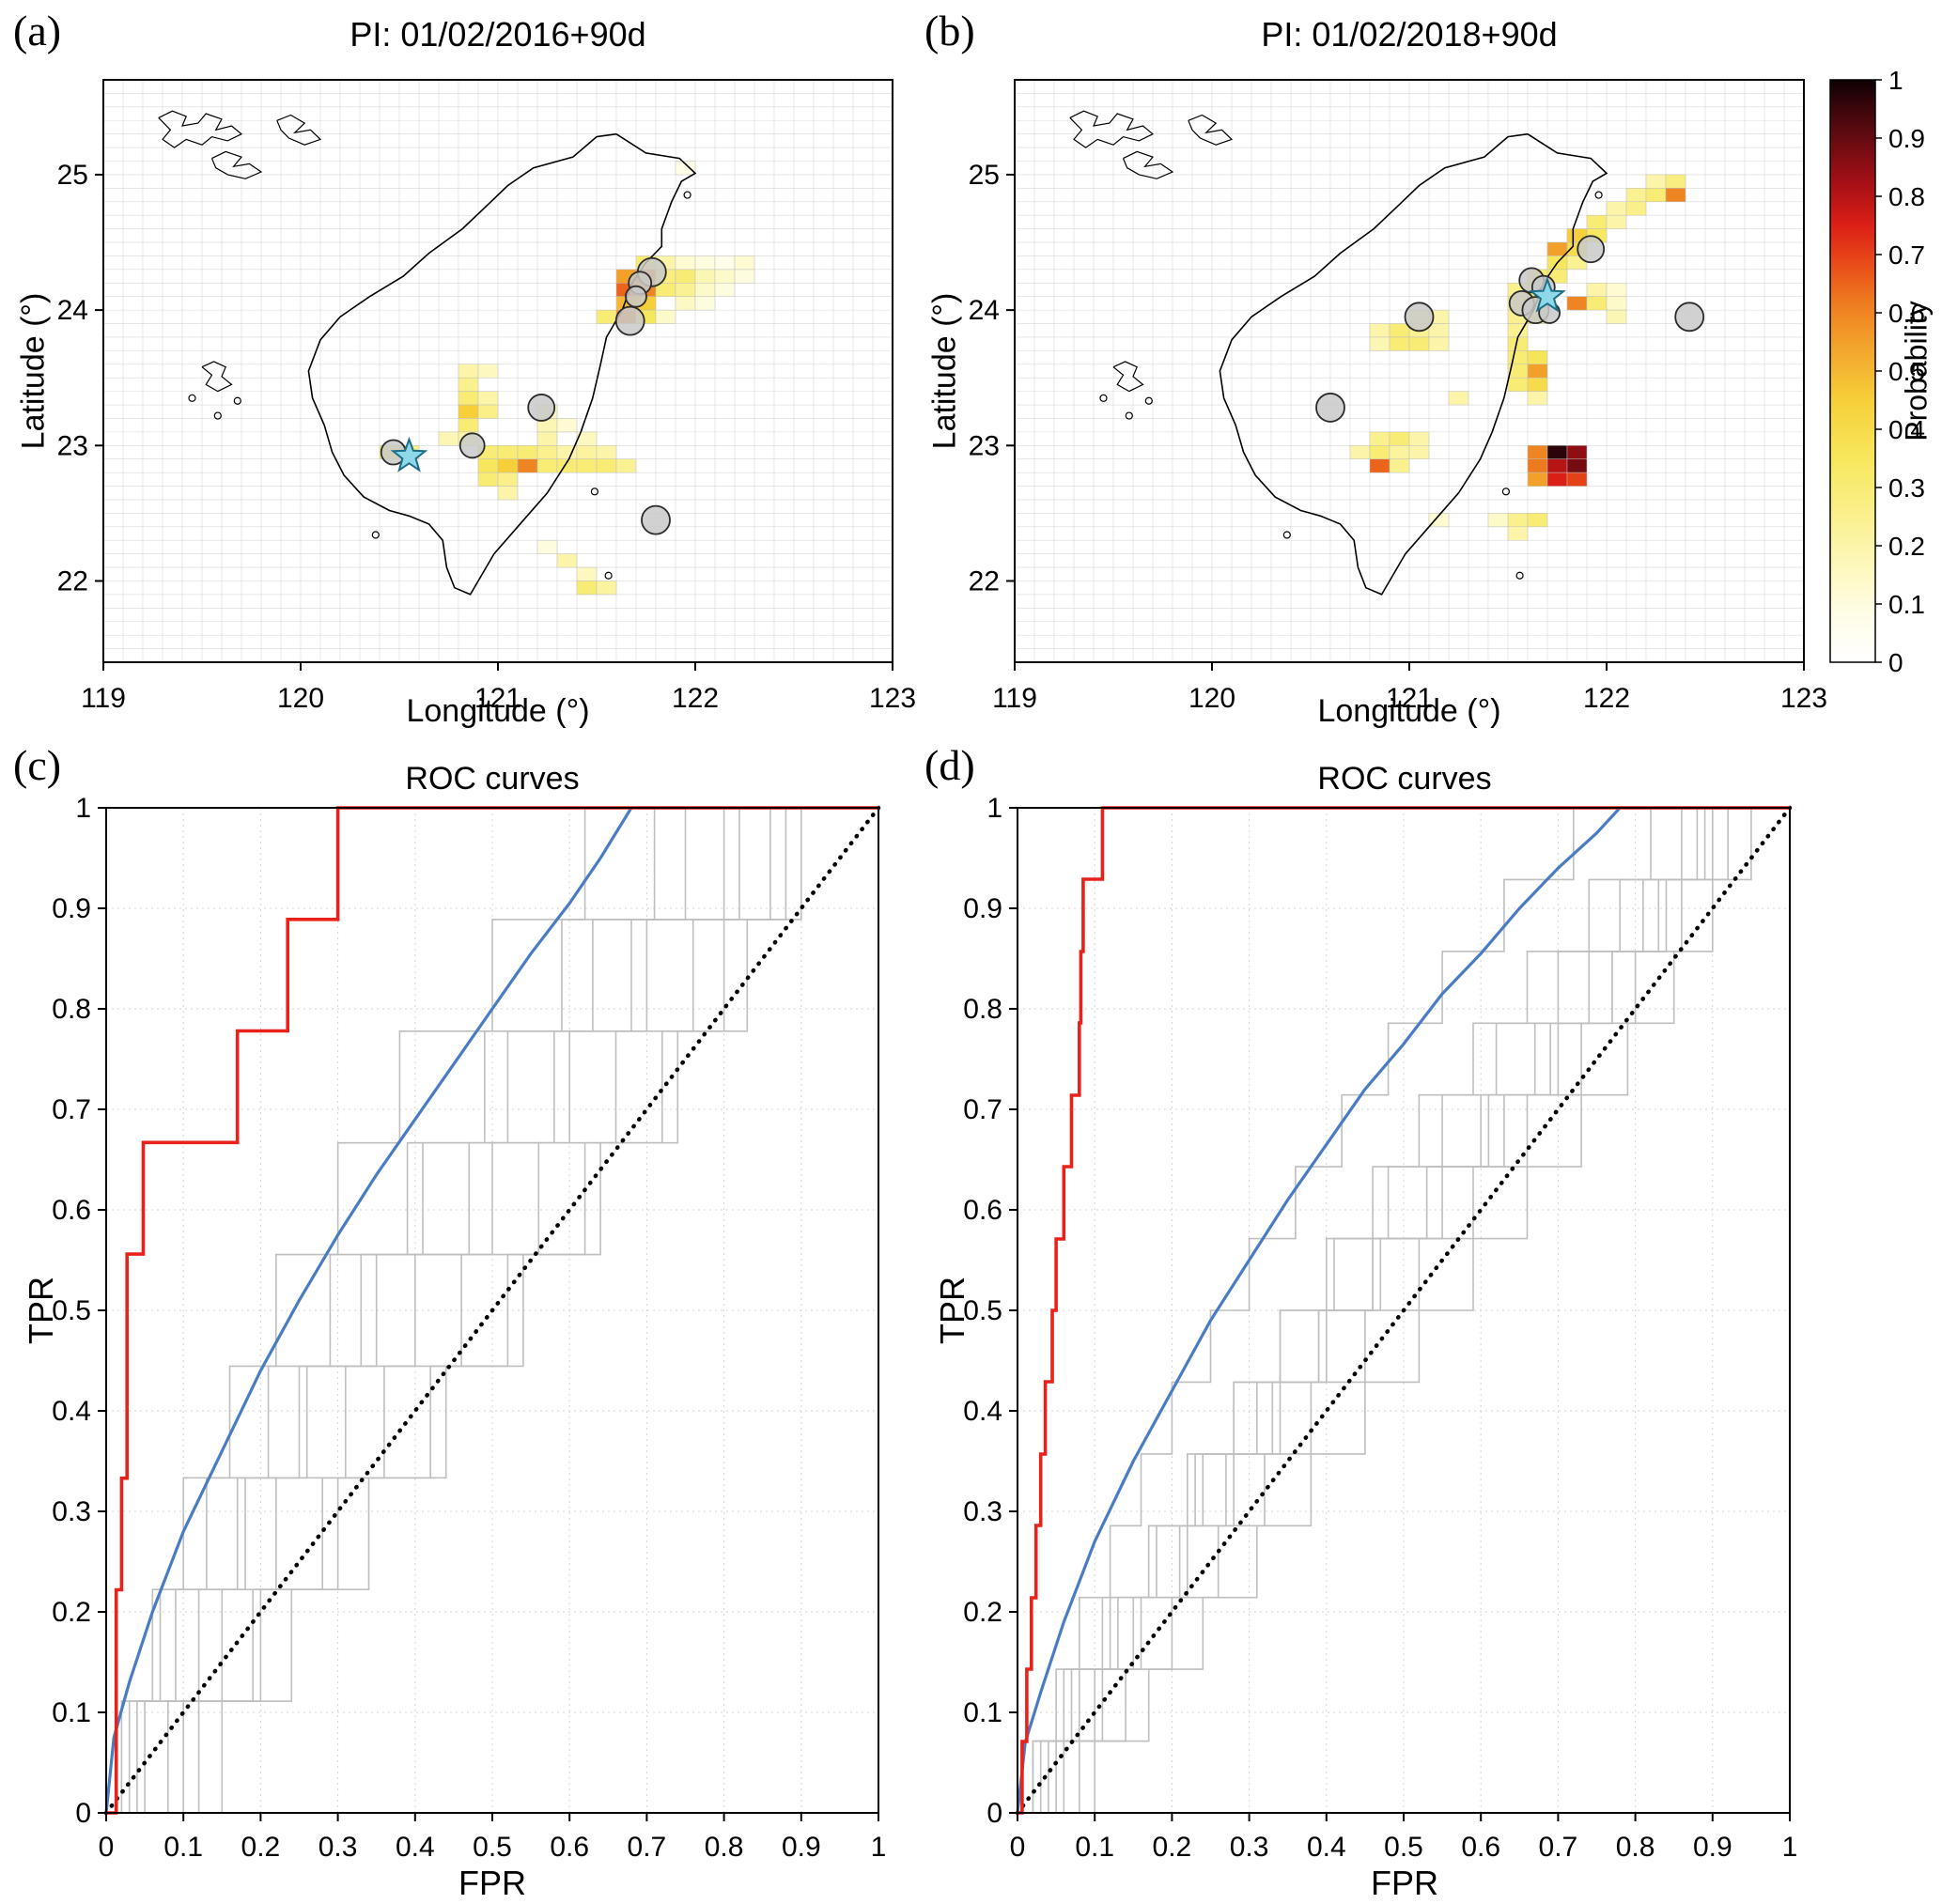 The width and height of the screenshot is (1942, 1904). Describe the element at coordinates (952, 1310) in the screenshot. I see `roc-d-ylabel: TPR` at that location.